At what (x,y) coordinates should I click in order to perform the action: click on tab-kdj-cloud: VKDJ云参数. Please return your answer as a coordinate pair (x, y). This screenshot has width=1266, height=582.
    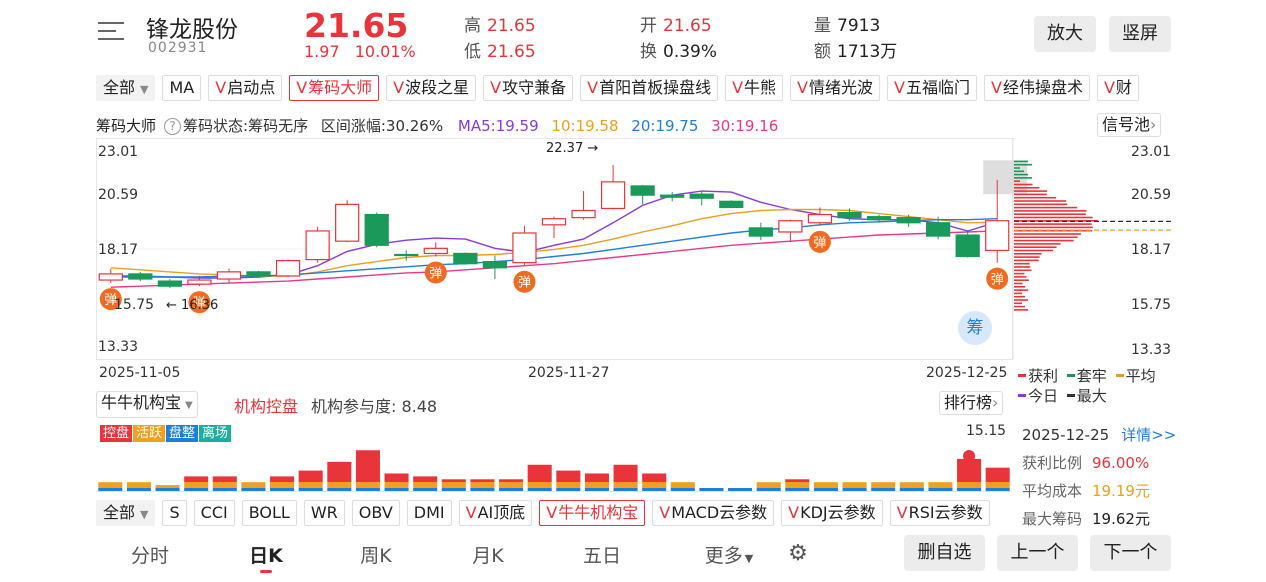
    Looking at the image, I should click on (832, 513).